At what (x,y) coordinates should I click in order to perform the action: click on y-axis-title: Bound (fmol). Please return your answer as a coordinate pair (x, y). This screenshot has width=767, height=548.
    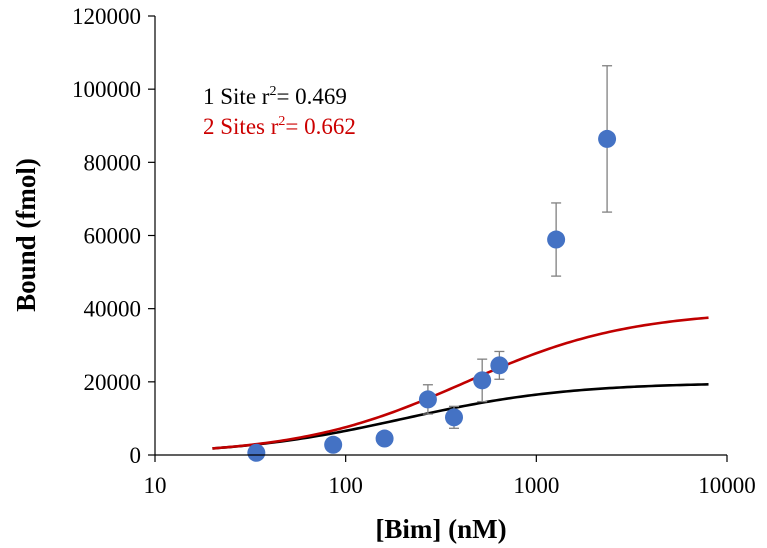
    Looking at the image, I should click on (26, 235).